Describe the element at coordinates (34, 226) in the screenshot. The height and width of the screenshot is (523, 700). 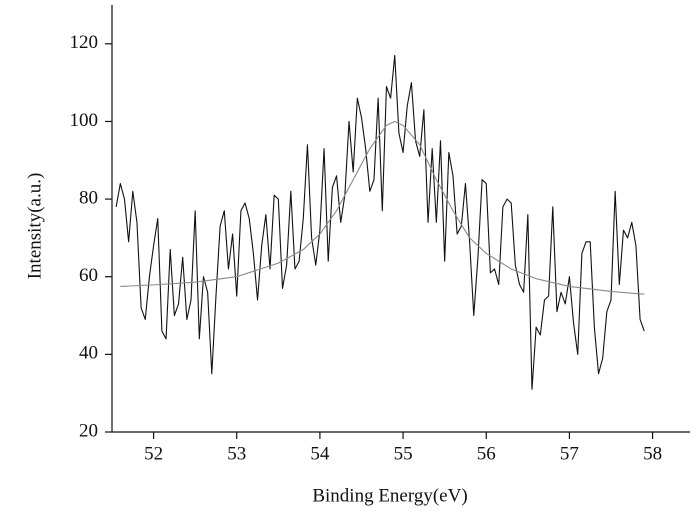
I see `y-axis-title: Intensity(a.u.)` at that location.